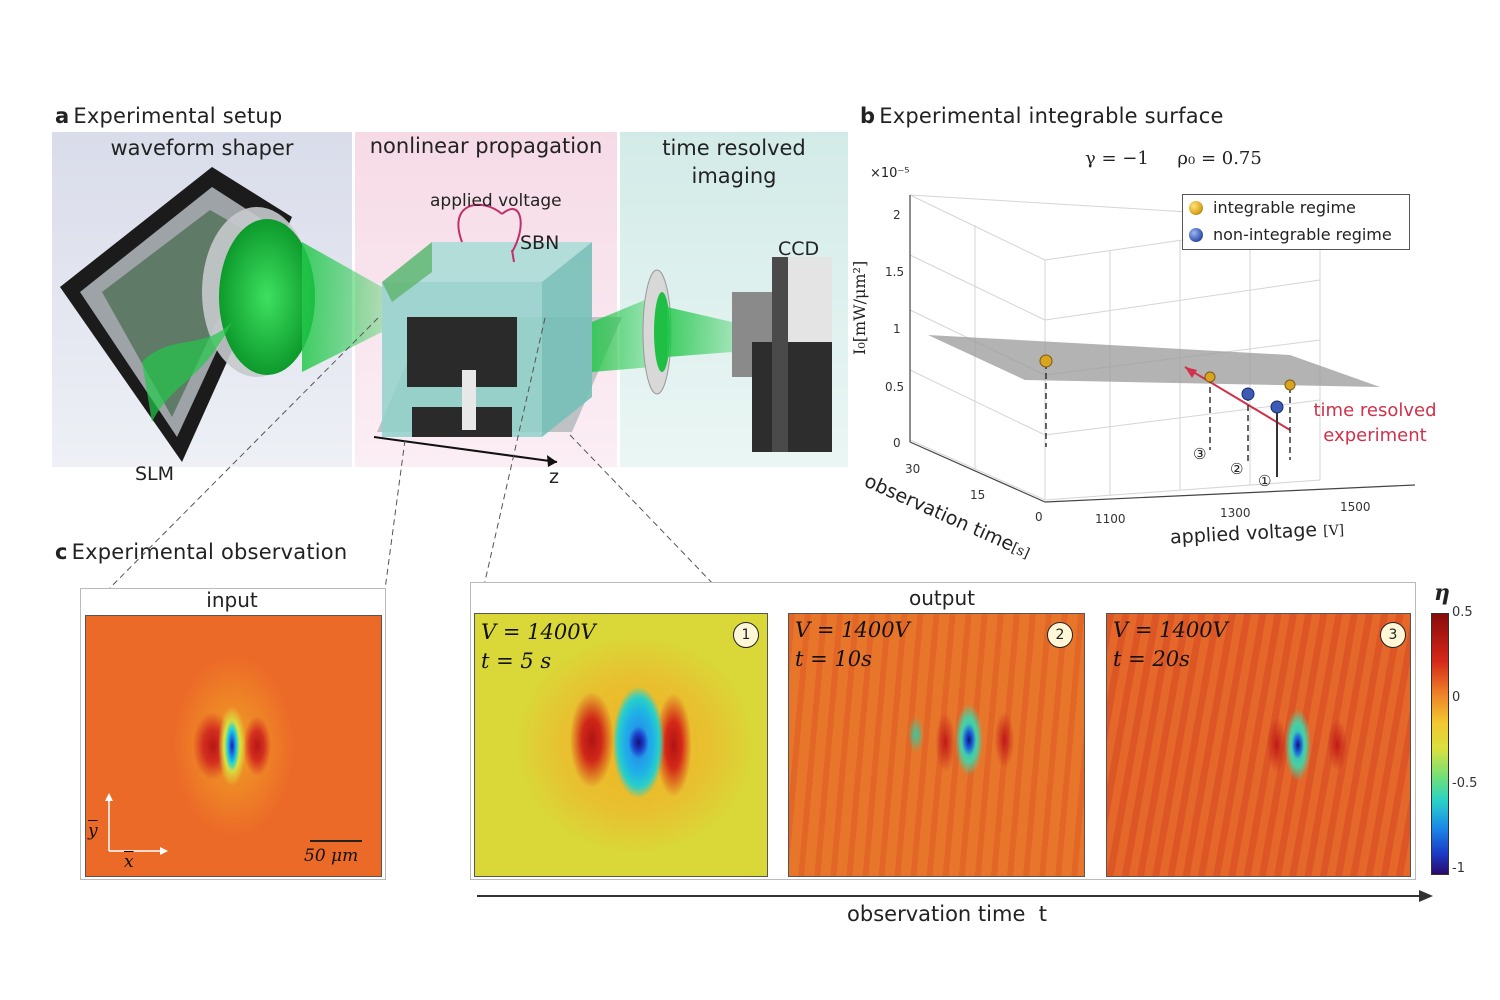  I want to click on ytick-1: 1, so click(897, 329).